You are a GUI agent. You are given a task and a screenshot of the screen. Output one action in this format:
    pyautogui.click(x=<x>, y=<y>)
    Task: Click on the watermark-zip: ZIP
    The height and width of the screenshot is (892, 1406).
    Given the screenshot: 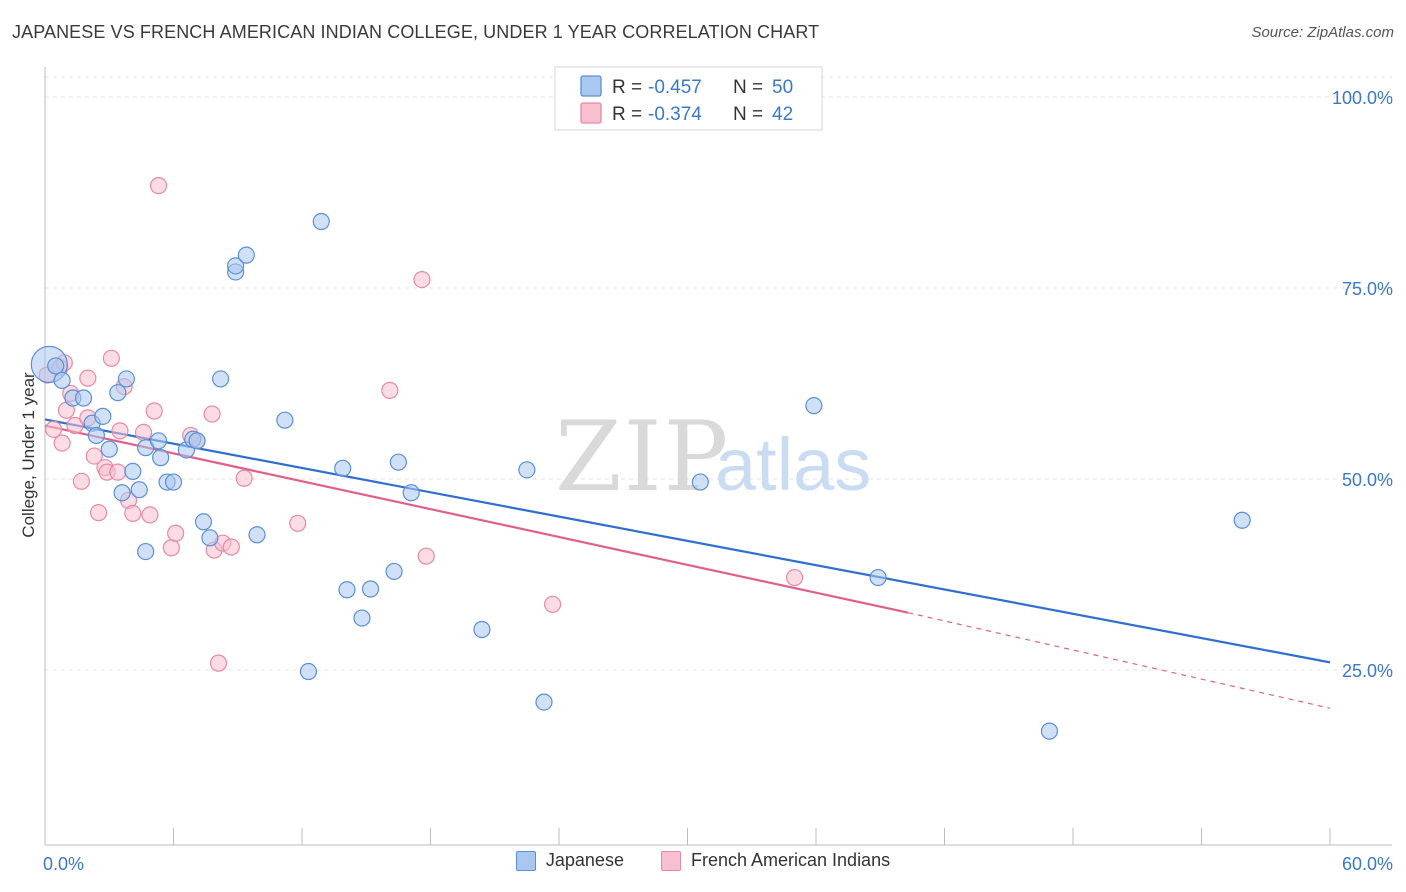 What is the action you would take?
    pyautogui.click(x=642, y=457)
    